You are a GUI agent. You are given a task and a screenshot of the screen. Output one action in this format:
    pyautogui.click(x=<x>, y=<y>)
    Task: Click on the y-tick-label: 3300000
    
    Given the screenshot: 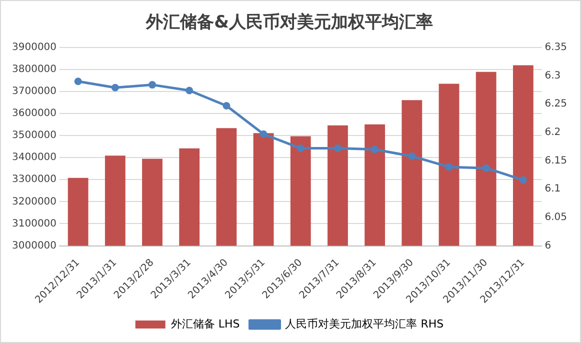 What is the action you would take?
    pyautogui.click(x=34, y=180)
    